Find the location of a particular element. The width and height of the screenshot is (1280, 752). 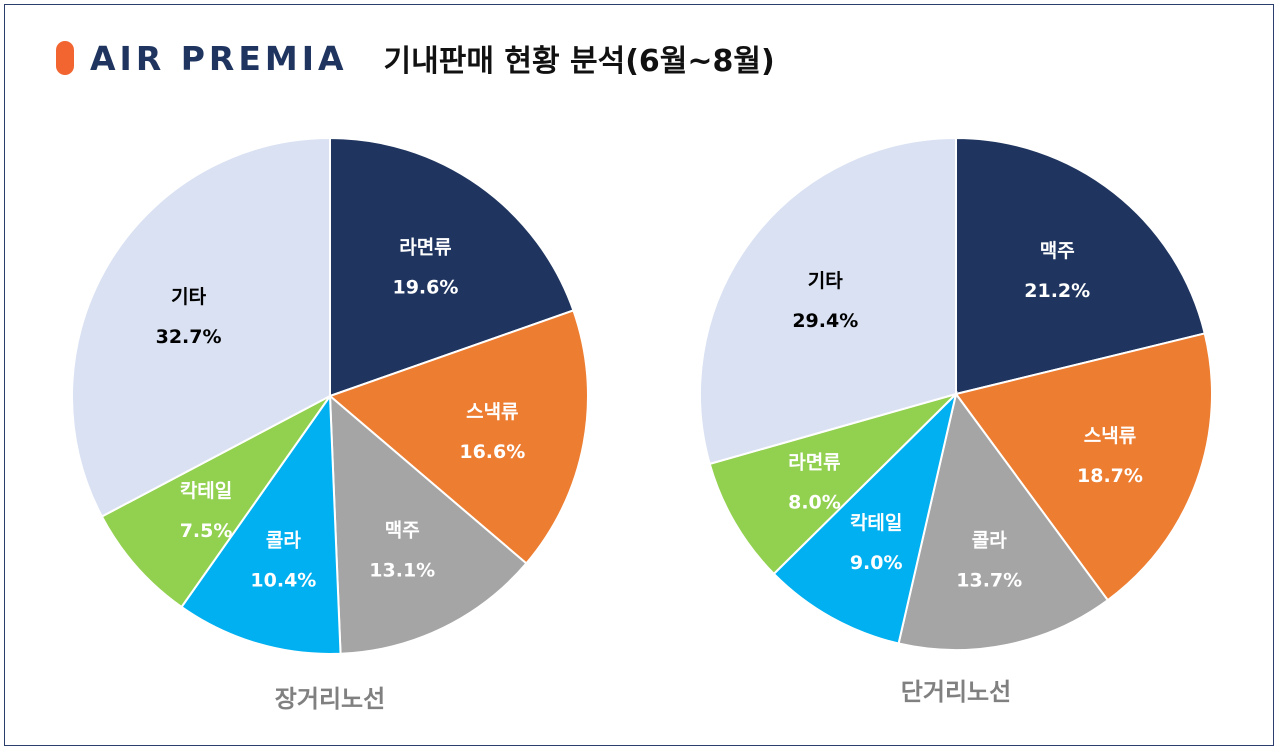

logo-mark-icon is located at coordinates (65, 58).